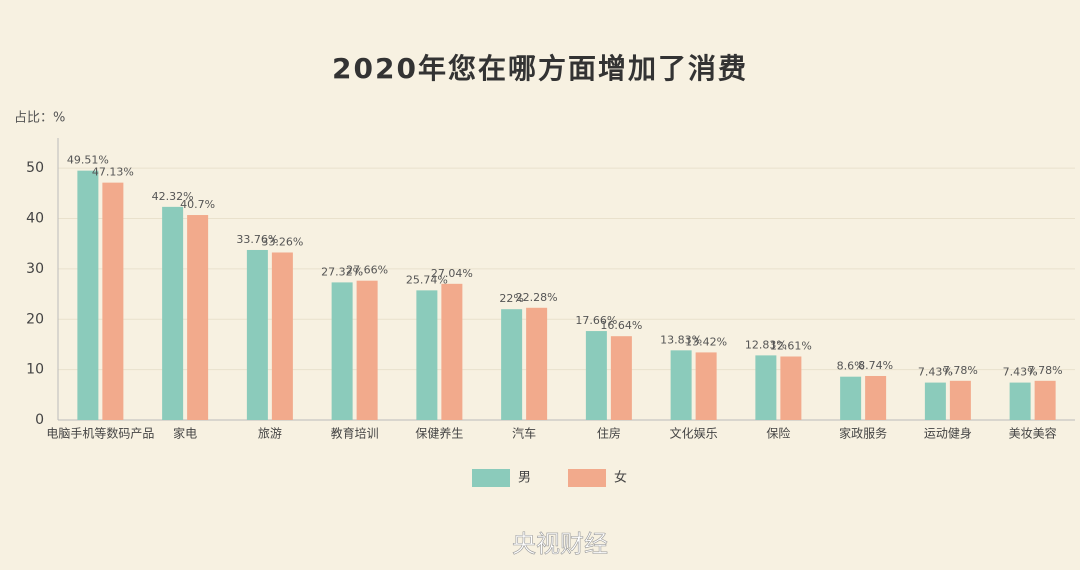 This screenshot has height=570, width=1080. Describe the element at coordinates (778, 433) in the screenshot. I see `x-tick-label: 保险` at that location.